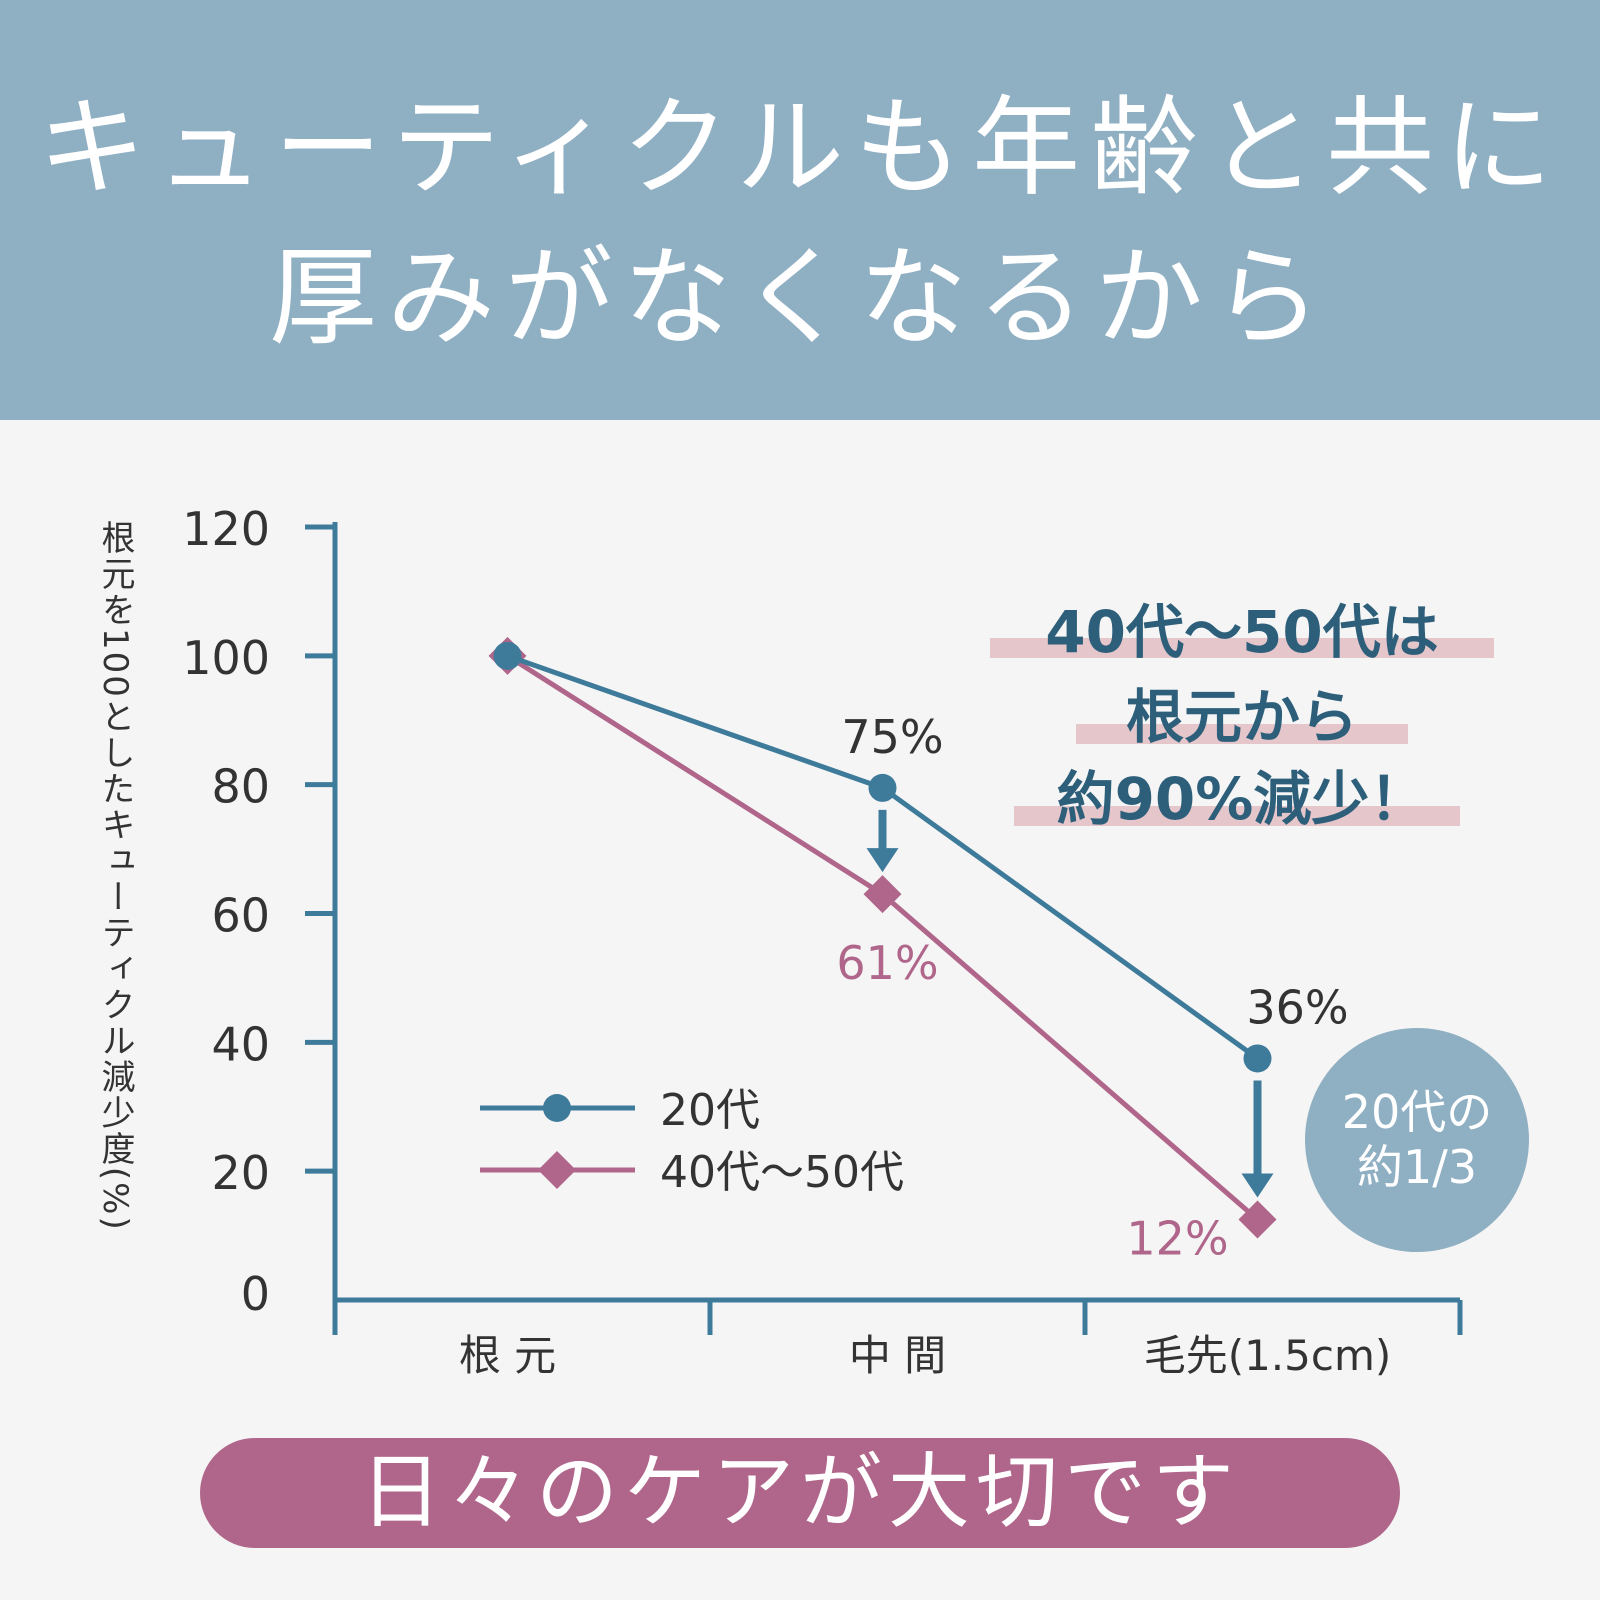 The image size is (1600, 1600). I want to click on y-tick-label: 120, so click(226, 529).